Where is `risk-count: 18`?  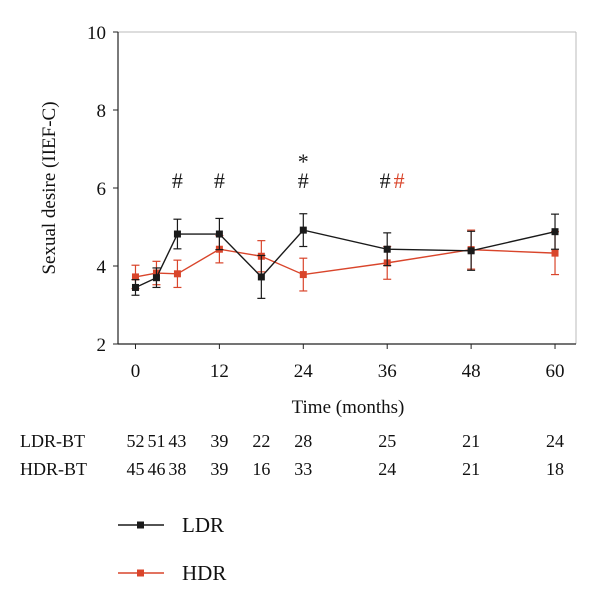 risk-count: 18 is located at coordinates (555, 469).